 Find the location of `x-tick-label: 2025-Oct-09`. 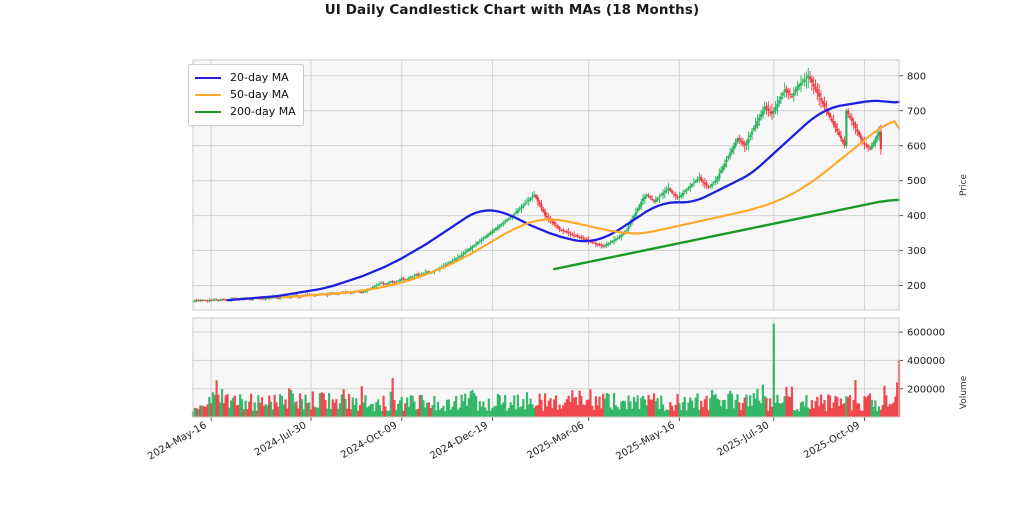

x-tick-label: 2025-Oct-09 is located at coordinates (832, 440).